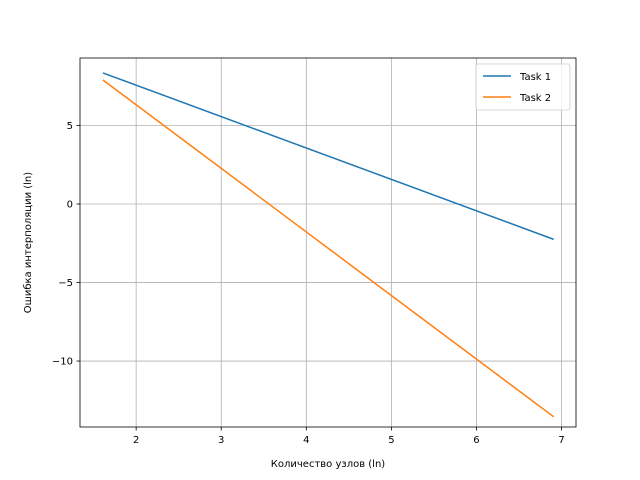 The width and height of the screenshot is (640, 480). I want to click on x-tick-label: 4, so click(306, 440).